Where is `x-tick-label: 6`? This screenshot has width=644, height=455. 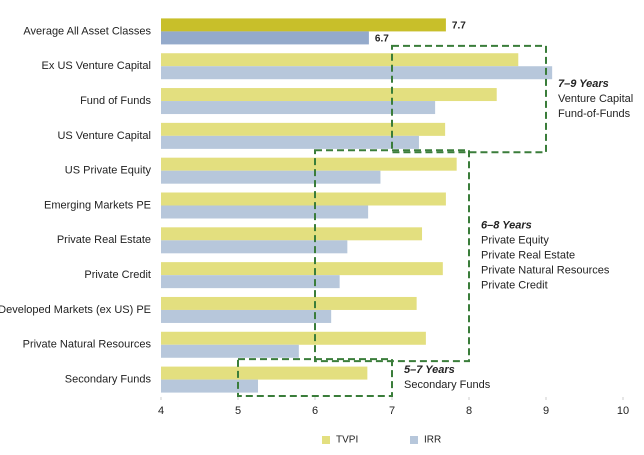
x-tick-label: 6 is located at coordinates (315, 411).